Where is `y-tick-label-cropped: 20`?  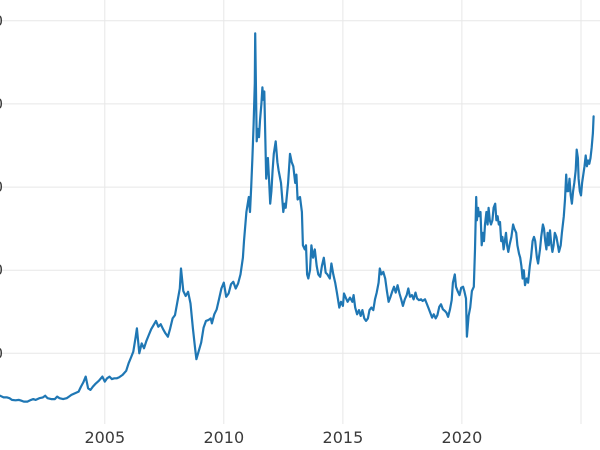 y-tick-label-cropped: 20 is located at coordinates (1, 270).